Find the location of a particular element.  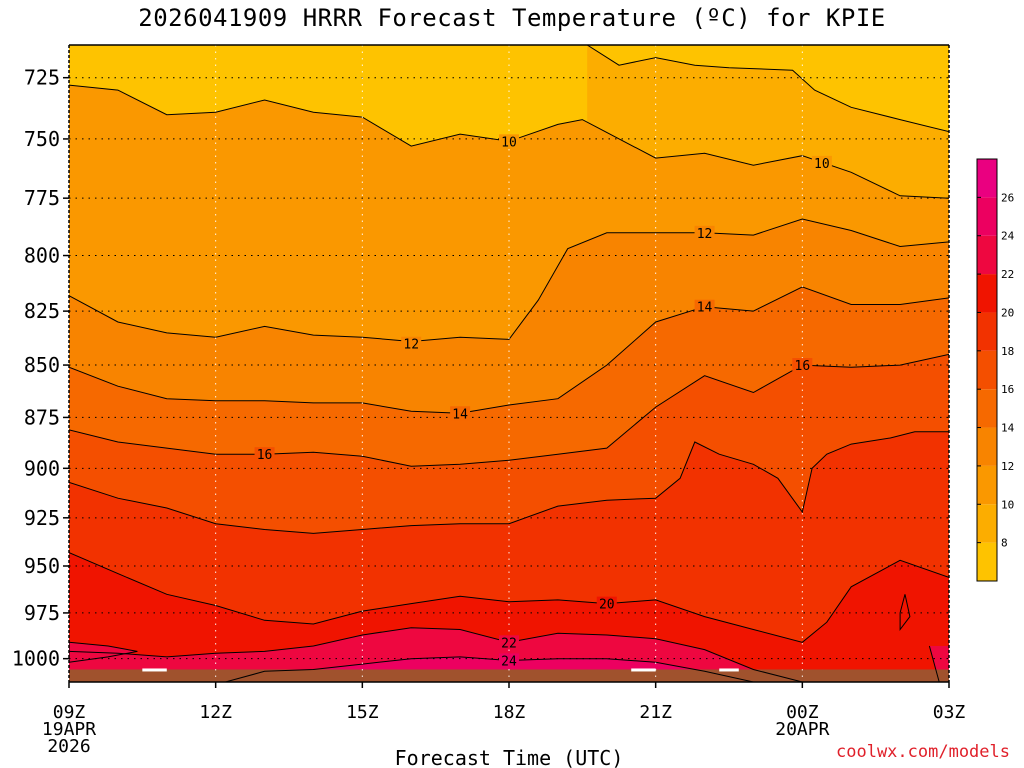

x-tick-line: 20APR is located at coordinates (802, 729).